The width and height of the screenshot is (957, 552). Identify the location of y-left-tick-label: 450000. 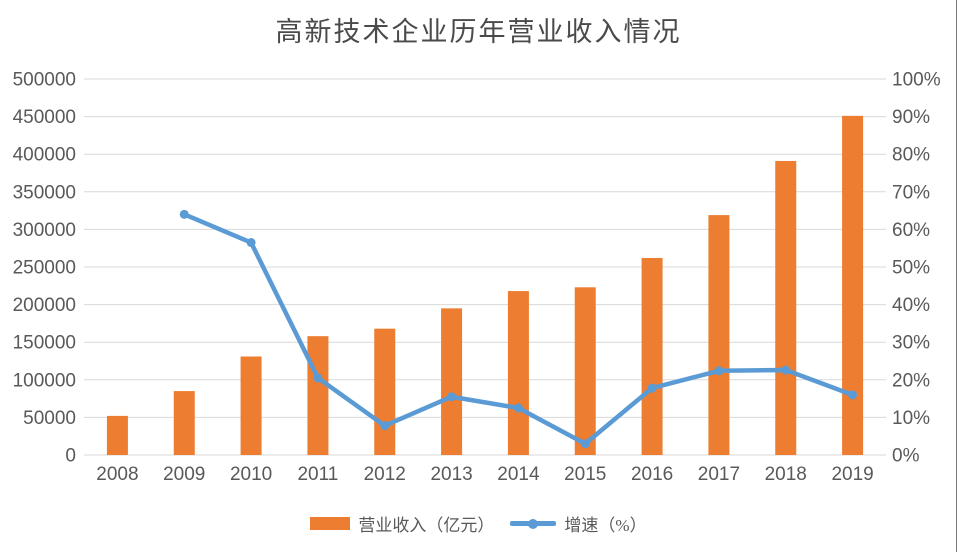
(44, 117).